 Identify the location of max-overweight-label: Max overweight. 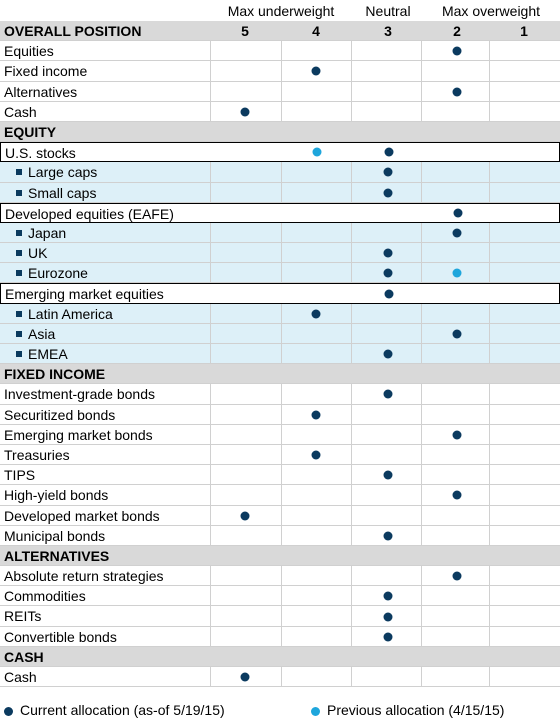
(491, 11).